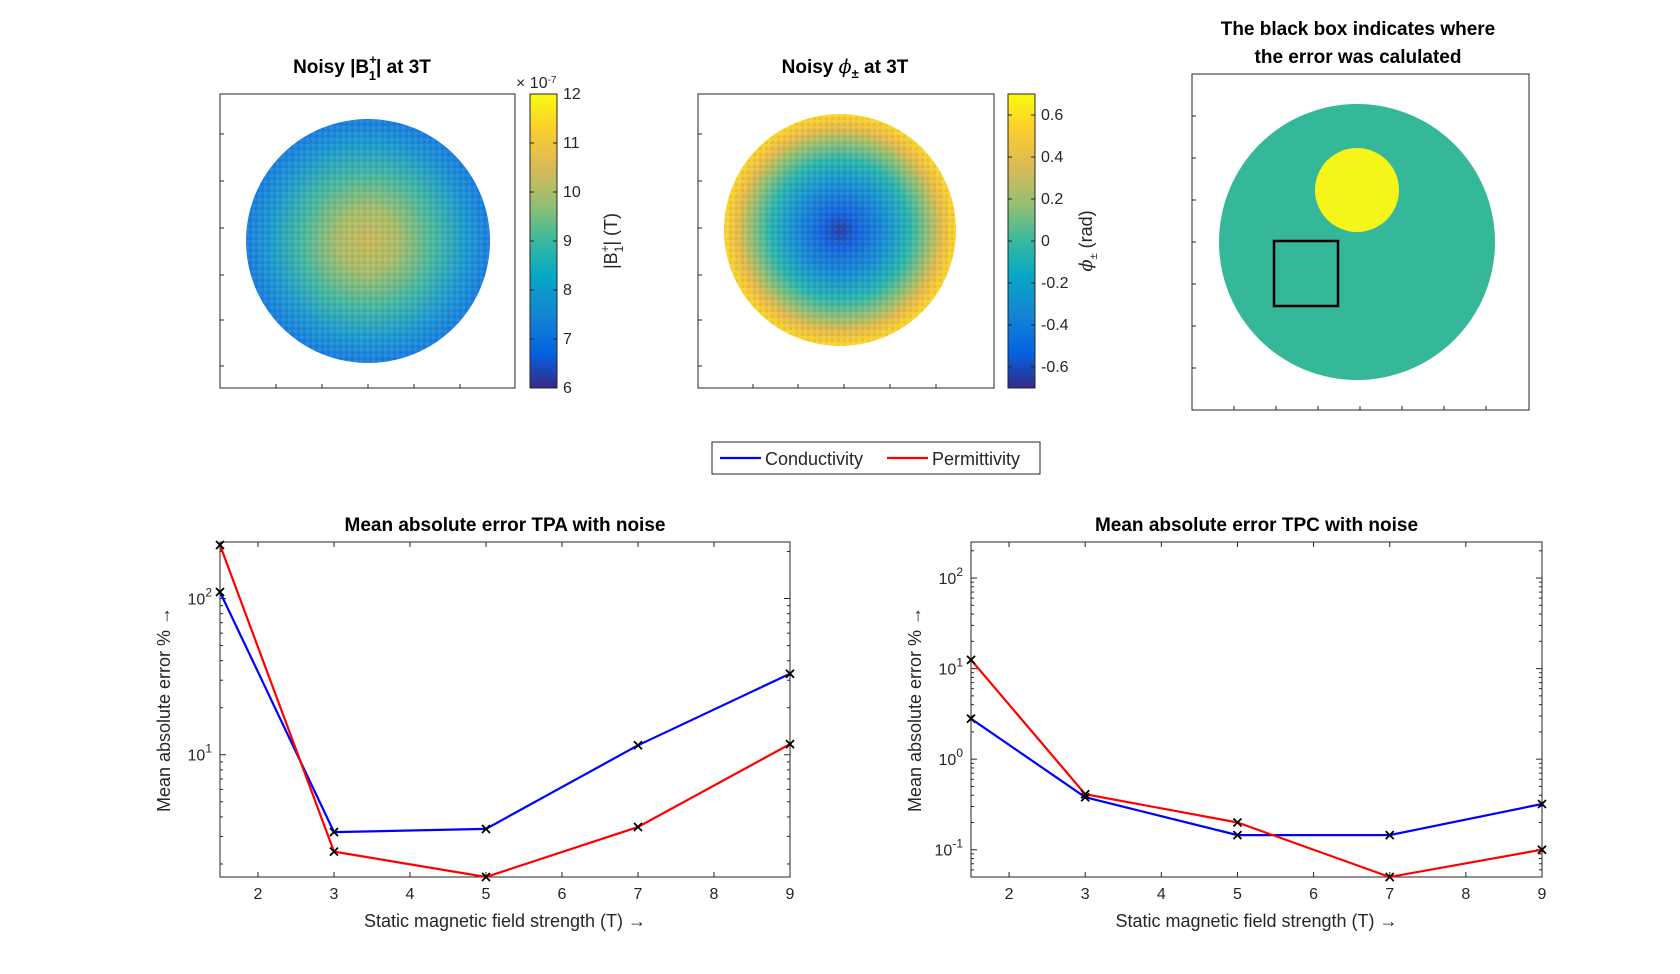 Image resolution: width=1680 pixels, height=974 pixels. I want to click on panel2-colorbar, so click(1021, 241).